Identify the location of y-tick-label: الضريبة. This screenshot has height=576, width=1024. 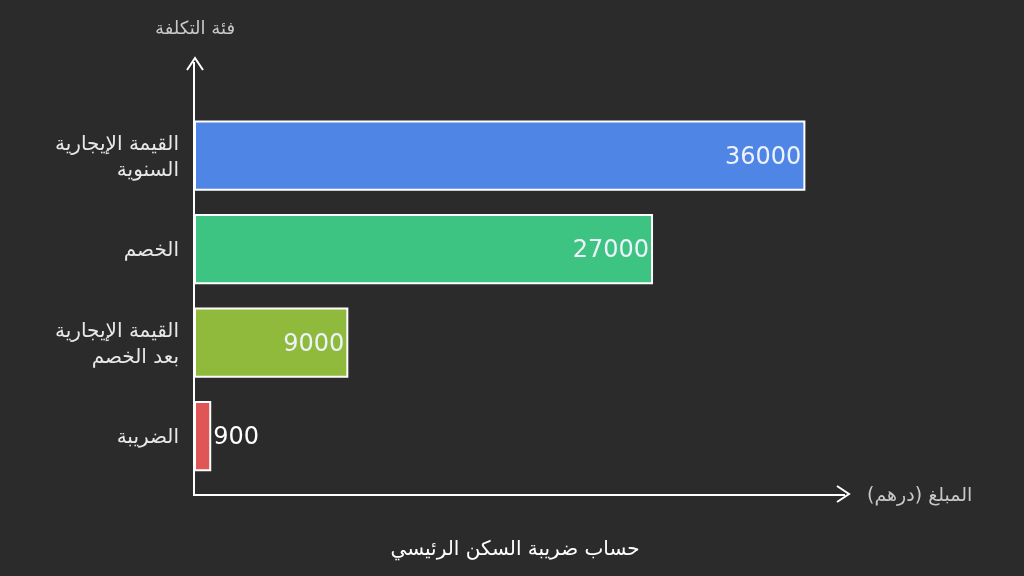
(147, 436).